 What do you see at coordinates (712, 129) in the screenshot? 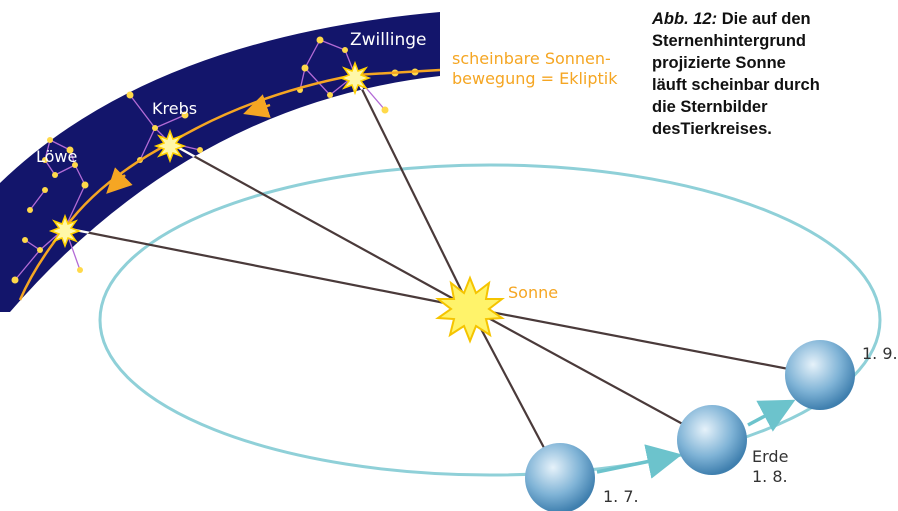
I see `caption-line: desTierkreises.` at bounding box center [712, 129].